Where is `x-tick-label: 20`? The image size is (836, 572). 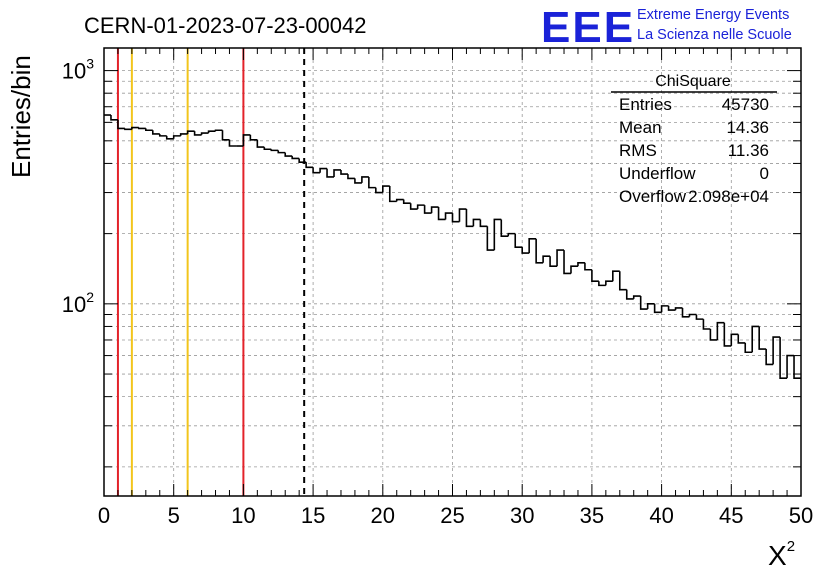 x-tick-label: 20 is located at coordinates (383, 515).